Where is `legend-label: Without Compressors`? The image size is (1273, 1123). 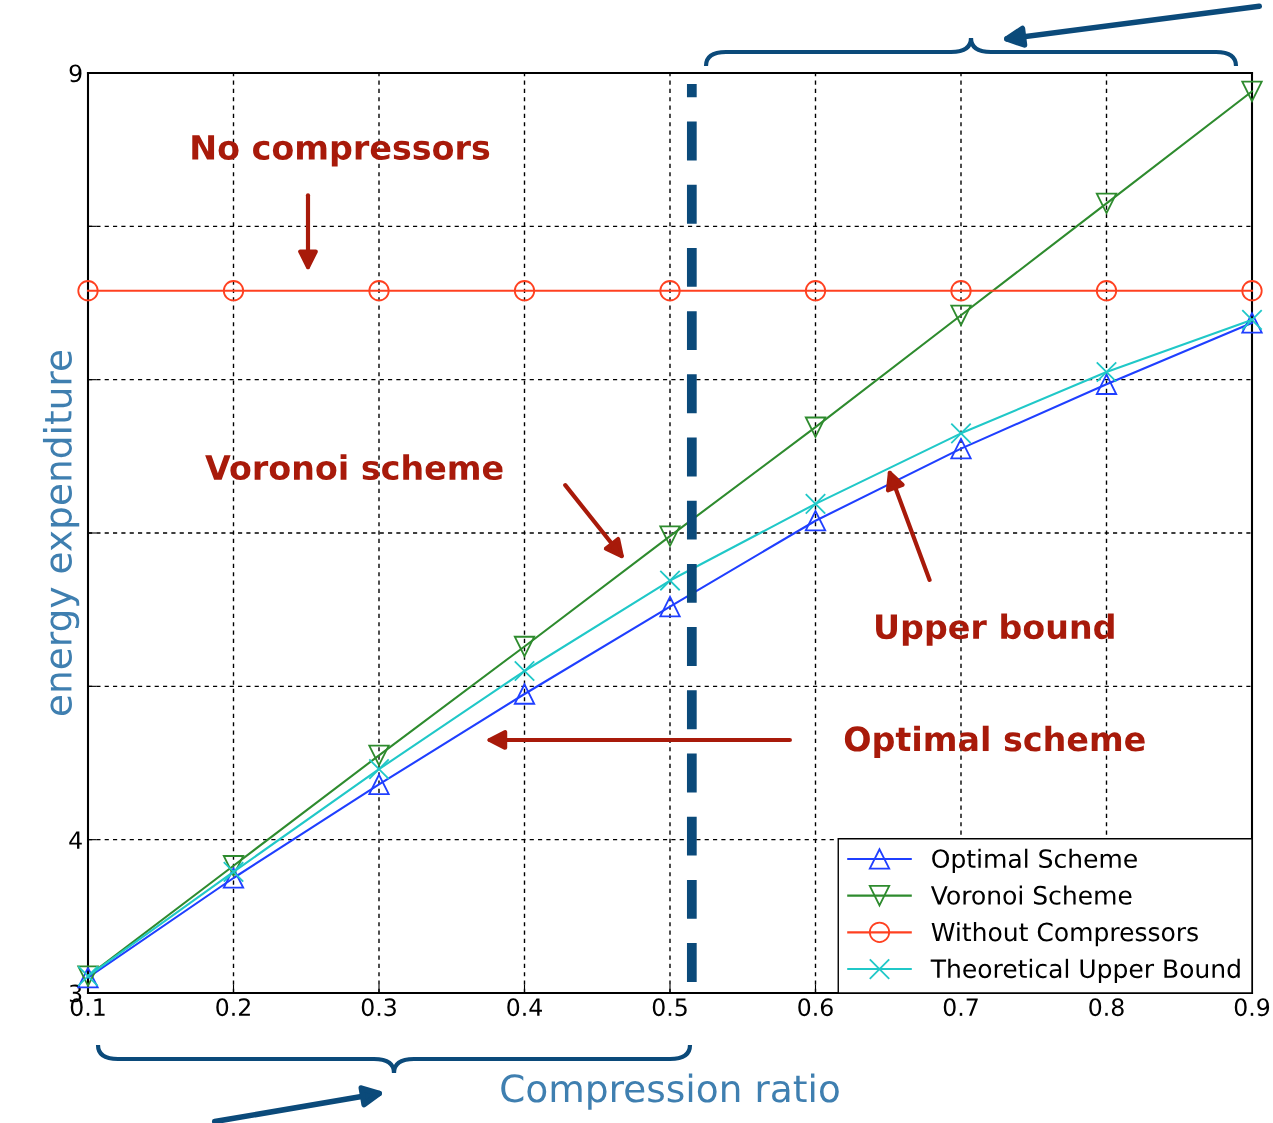
legend-label: Without Compressors is located at coordinates (1064, 934).